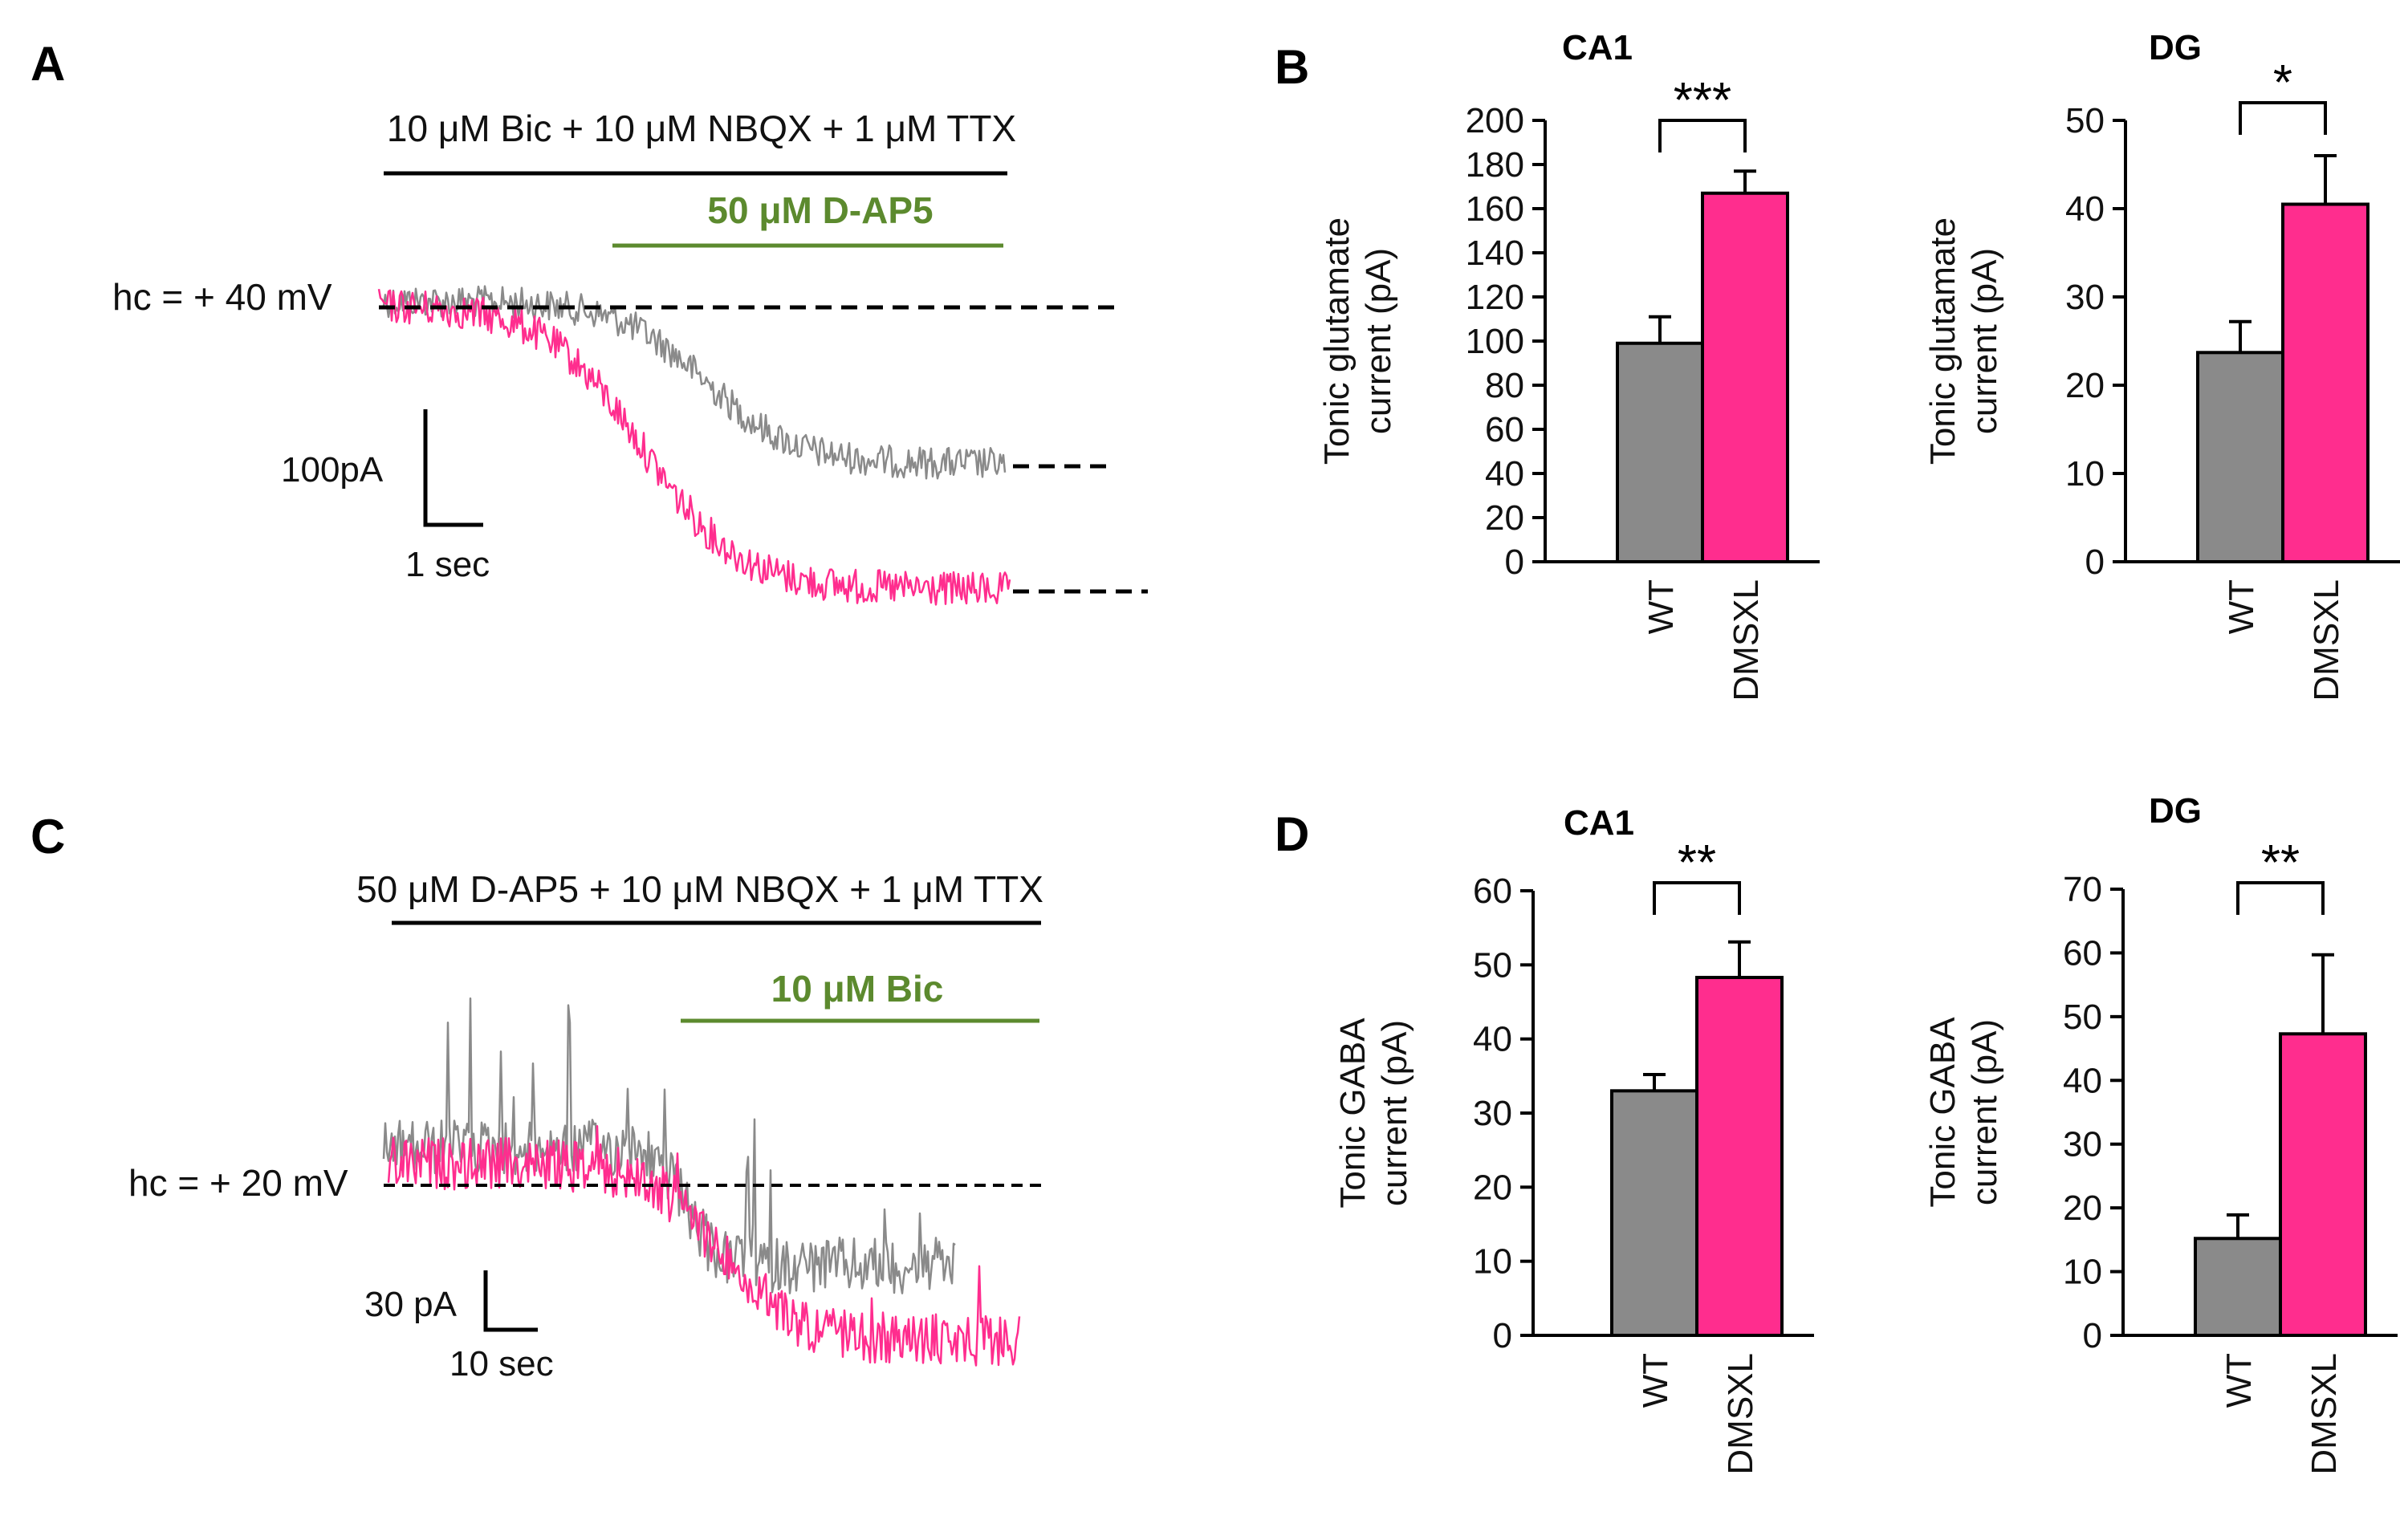  What do you see at coordinates (2282, 83) in the screenshot?
I see `significance-stars: *` at bounding box center [2282, 83].